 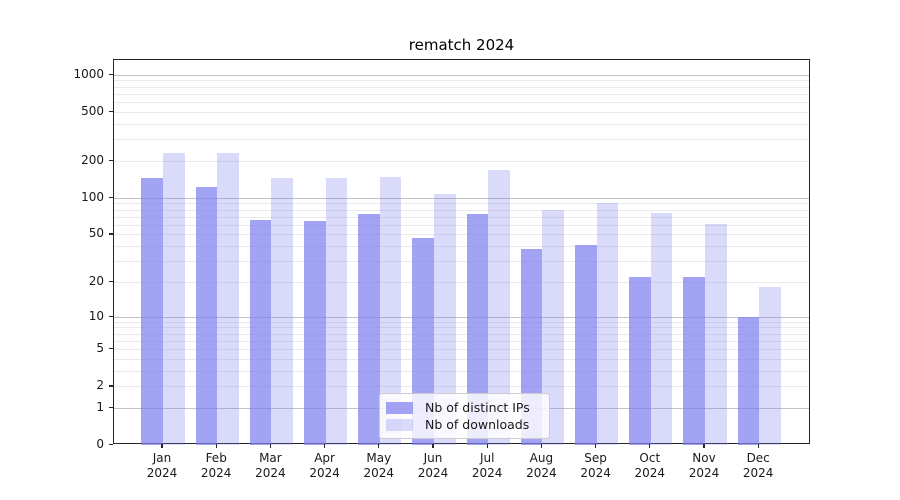 What do you see at coordinates (477, 424) in the screenshot?
I see `legend-label: Nb of downloads` at bounding box center [477, 424].